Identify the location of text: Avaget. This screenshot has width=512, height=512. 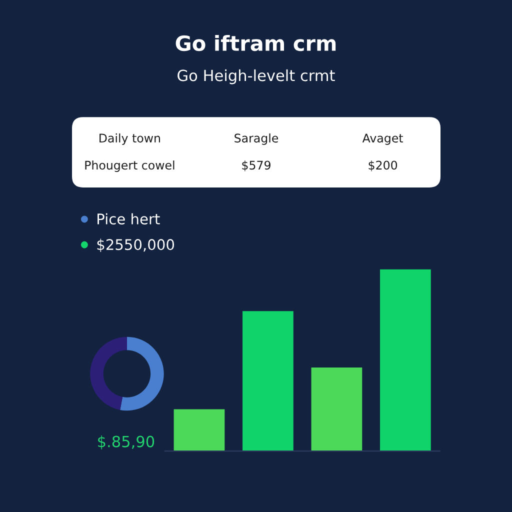
(383, 139).